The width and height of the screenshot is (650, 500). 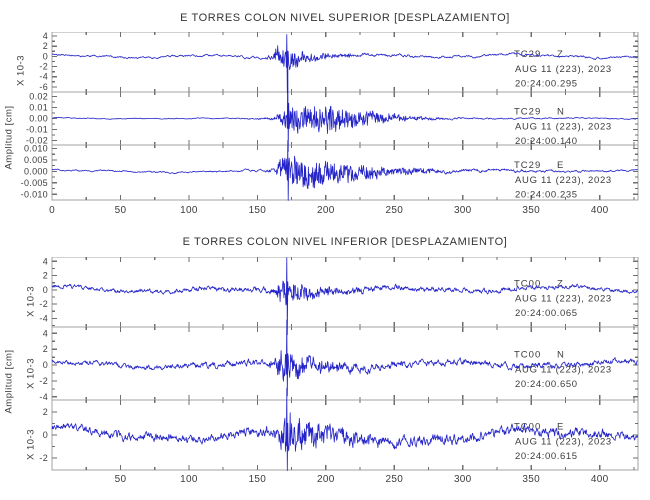 I want to click on svg-text: 0.00, so click(x=38, y=119).